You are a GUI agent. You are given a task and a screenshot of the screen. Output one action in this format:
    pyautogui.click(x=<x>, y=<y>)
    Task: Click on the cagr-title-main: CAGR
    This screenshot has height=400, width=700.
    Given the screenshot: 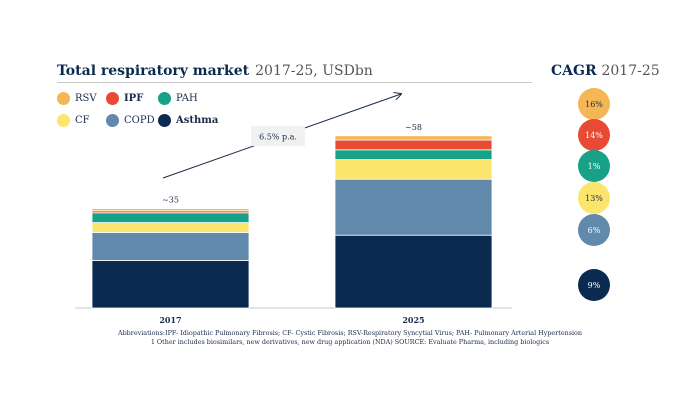 What is the action you would take?
    pyautogui.click(x=574, y=71)
    